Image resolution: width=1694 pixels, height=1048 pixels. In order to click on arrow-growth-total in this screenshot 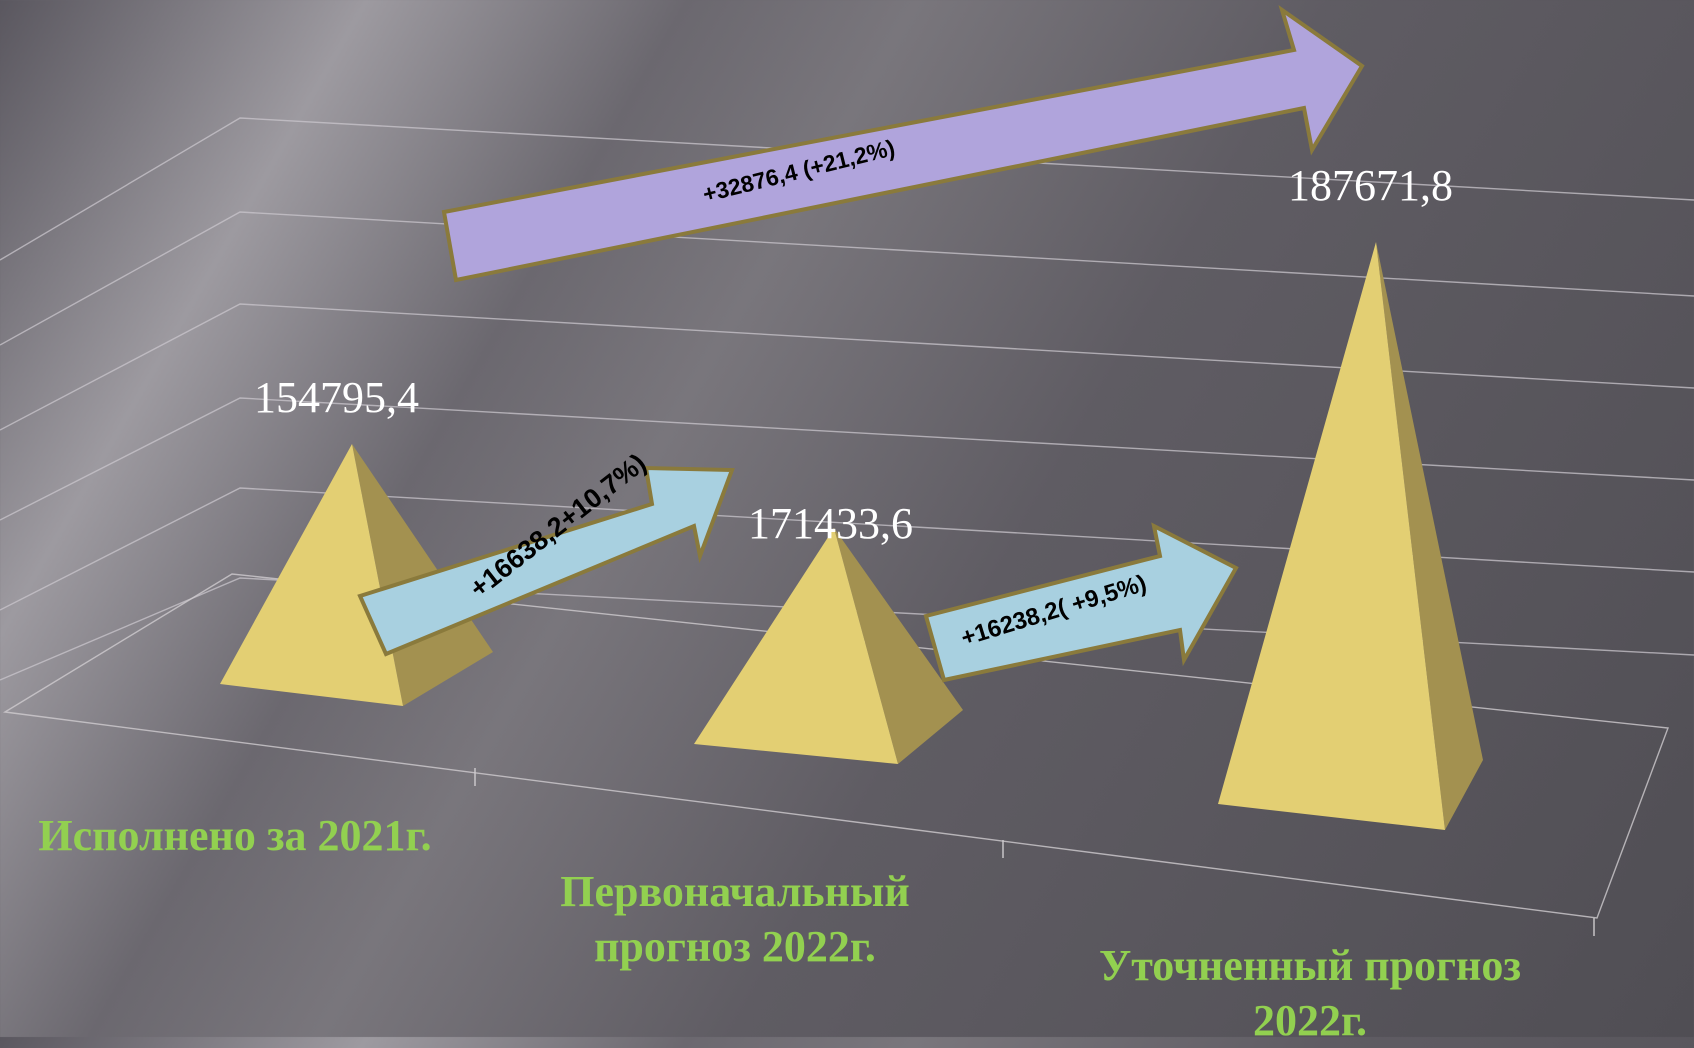, I will do `click(903, 144)`.